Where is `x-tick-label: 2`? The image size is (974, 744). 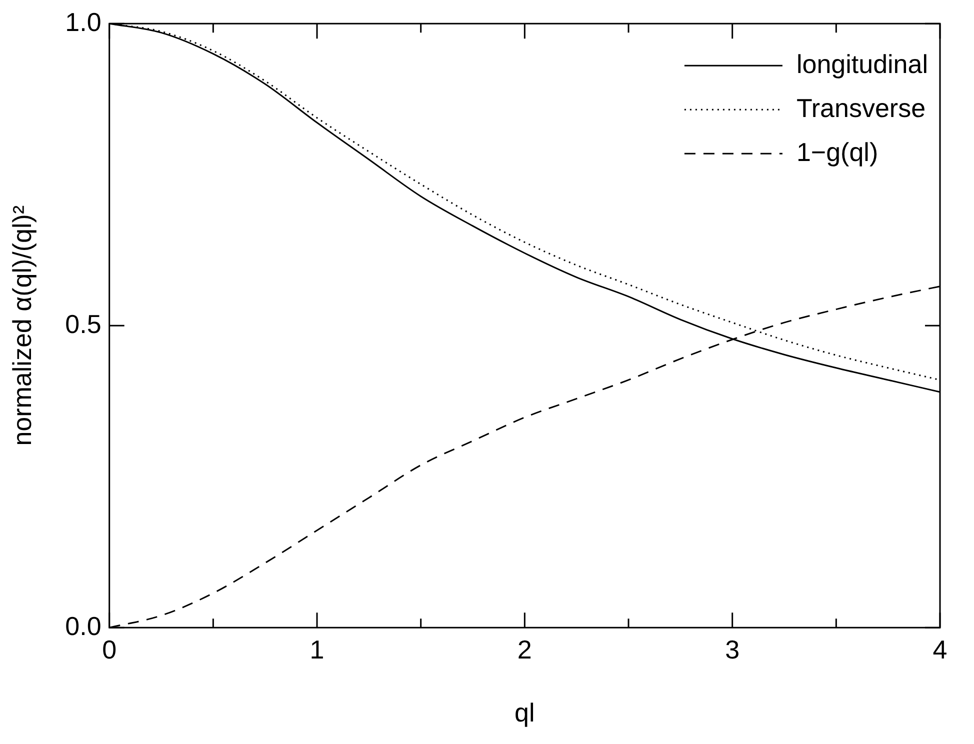
x-tick-label: 2 is located at coordinates (524, 649).